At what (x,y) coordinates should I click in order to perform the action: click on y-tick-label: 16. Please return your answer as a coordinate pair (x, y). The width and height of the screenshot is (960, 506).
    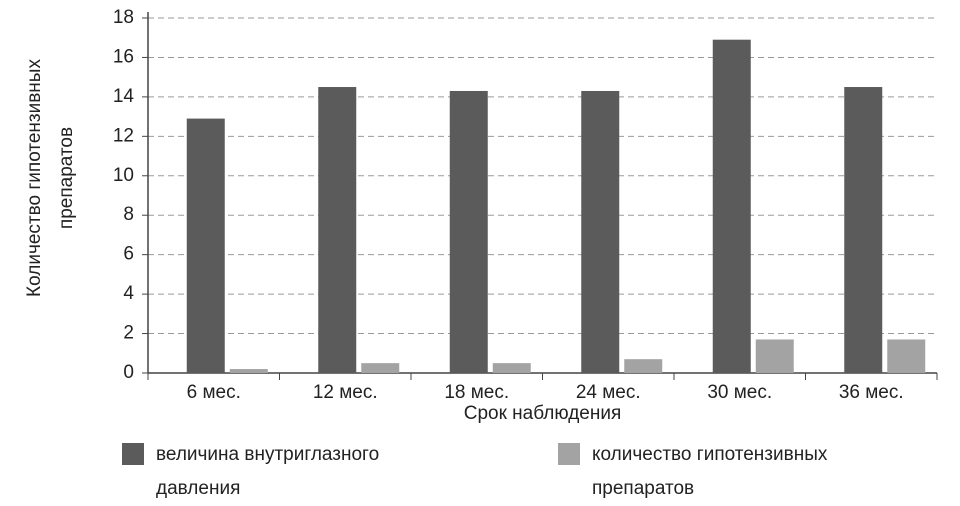
    Looking at the image, I should click on (123, 56).